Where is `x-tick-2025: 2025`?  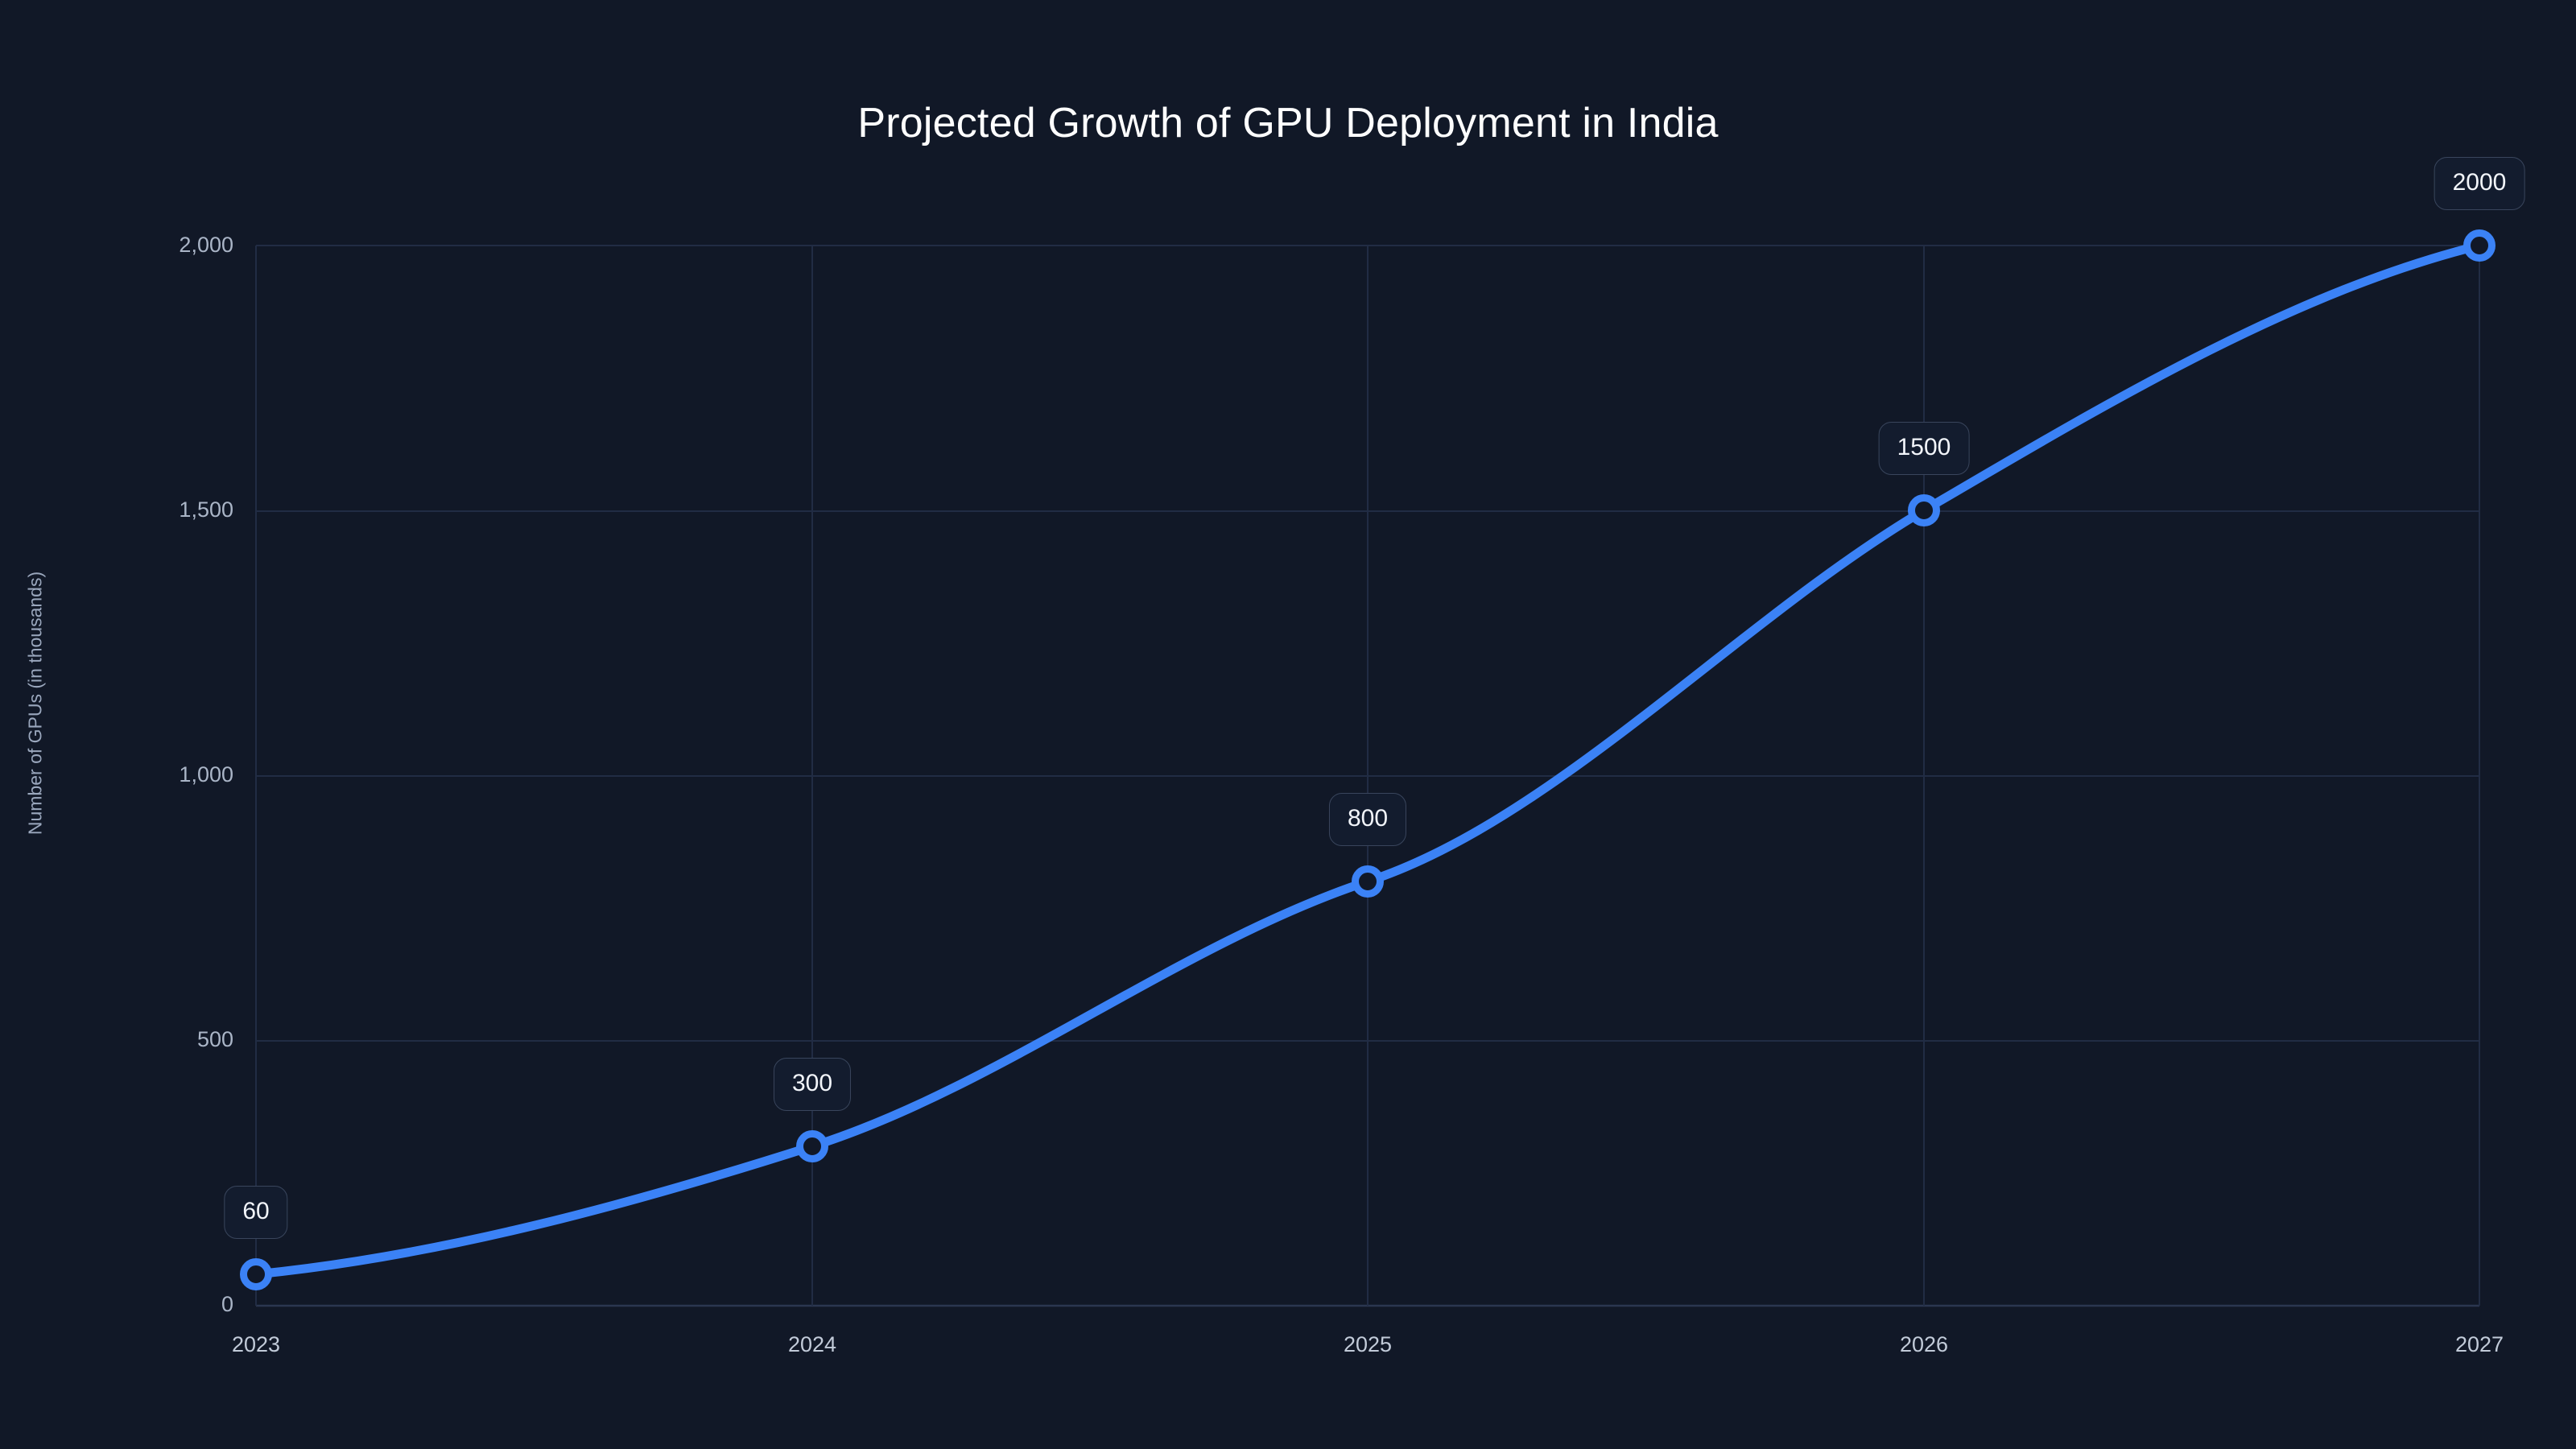 x-tick-2025: 2025 is located at coordinates (1368, 1344).